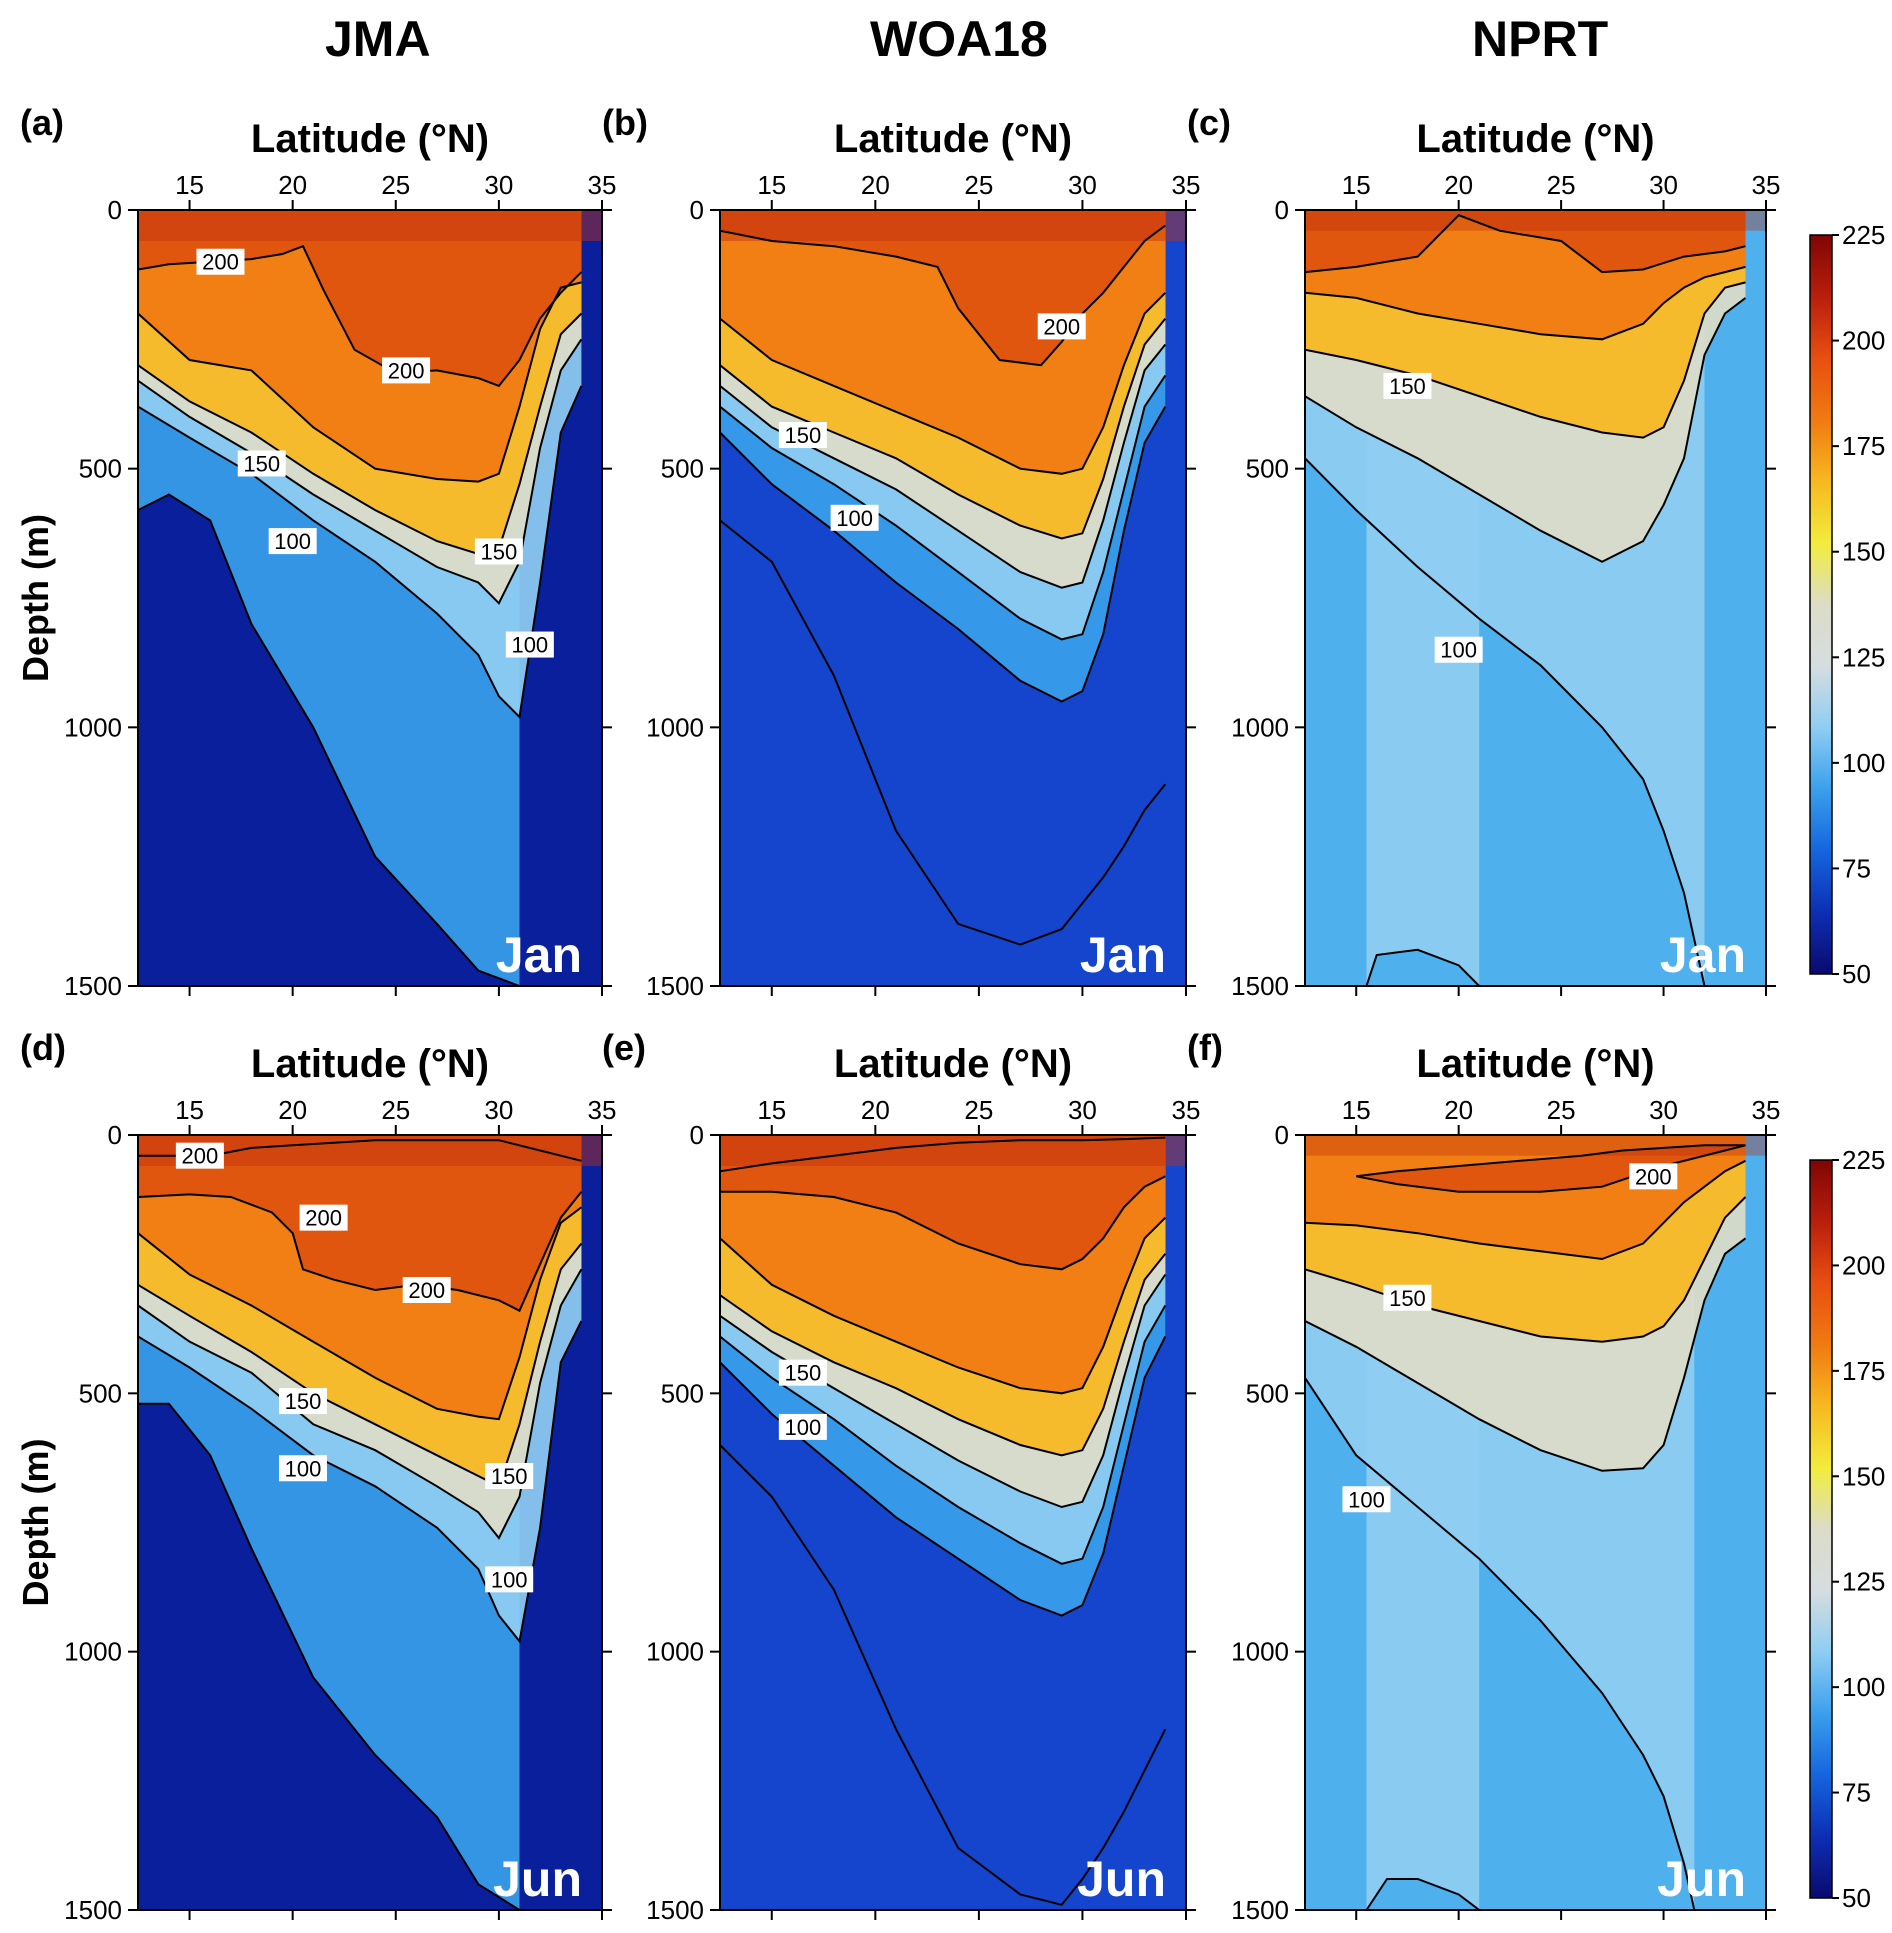  I want to click on colorbar-tick-label: 125, so click(1863, 1582).